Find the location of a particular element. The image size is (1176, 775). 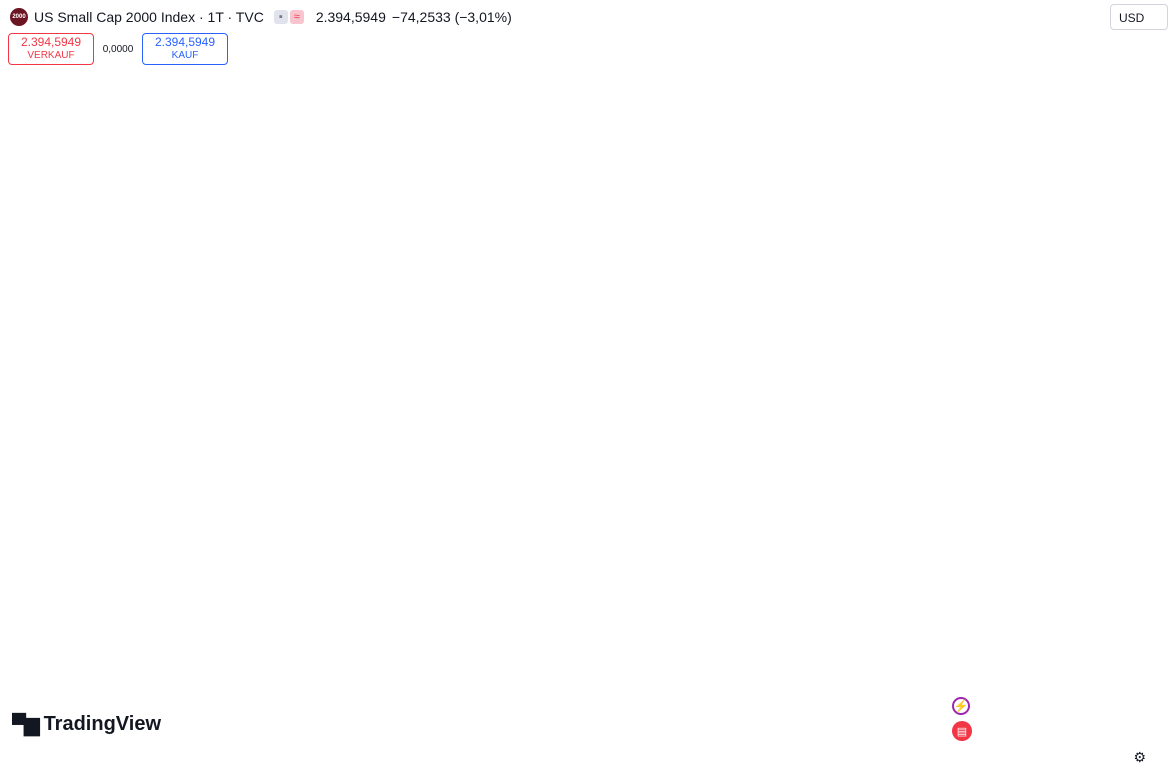

y-tick-label: 1.525,0000 is located at coordinates (1139, 403).